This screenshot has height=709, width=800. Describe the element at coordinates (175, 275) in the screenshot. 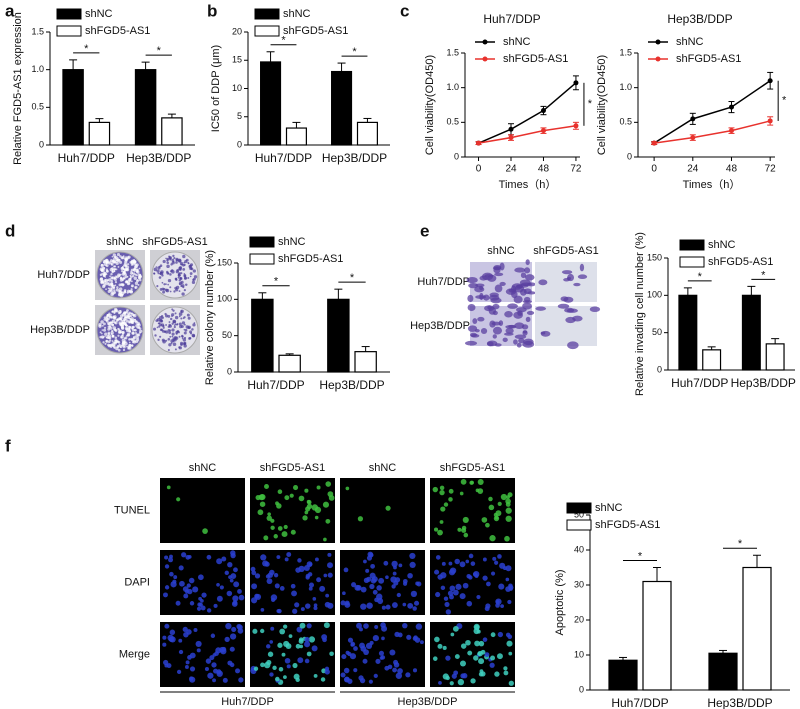

I see `plate` at that location.